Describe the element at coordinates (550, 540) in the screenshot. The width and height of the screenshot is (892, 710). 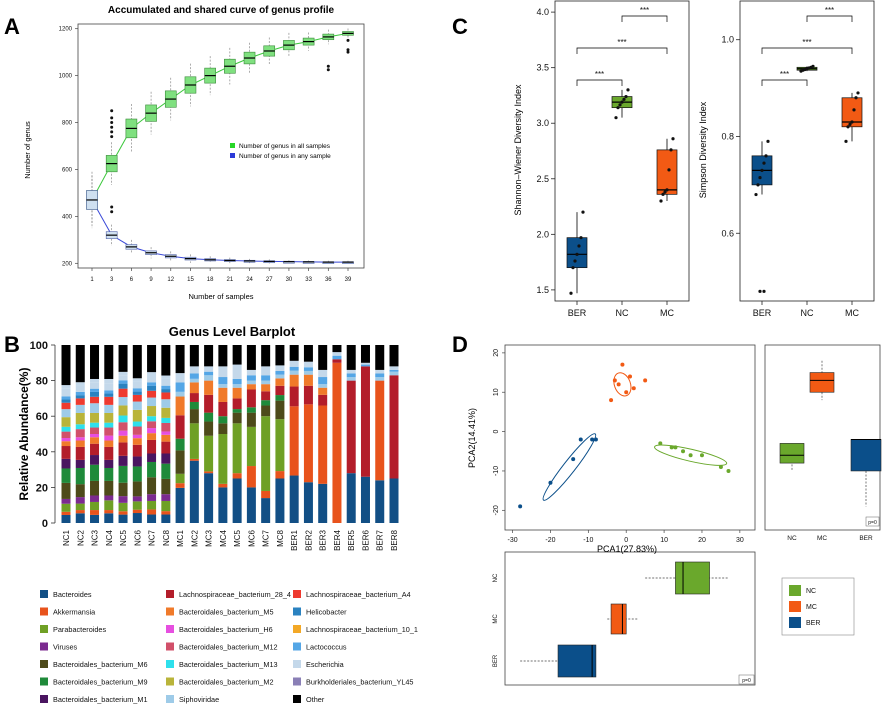
I see `x-tick-label: -20` at that location.